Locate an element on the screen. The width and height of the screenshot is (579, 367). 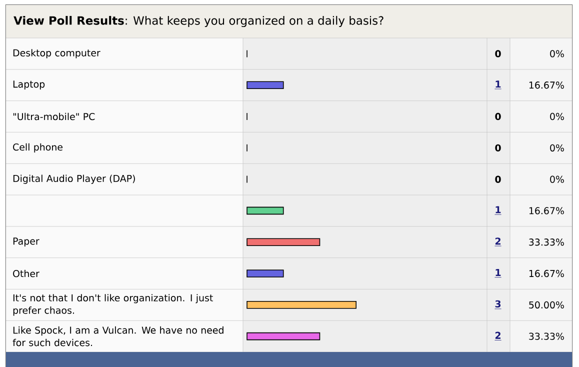
y-tick-label: It's not that I don't like organization. I just prefer chaos. is located at coordinates (113, 305).